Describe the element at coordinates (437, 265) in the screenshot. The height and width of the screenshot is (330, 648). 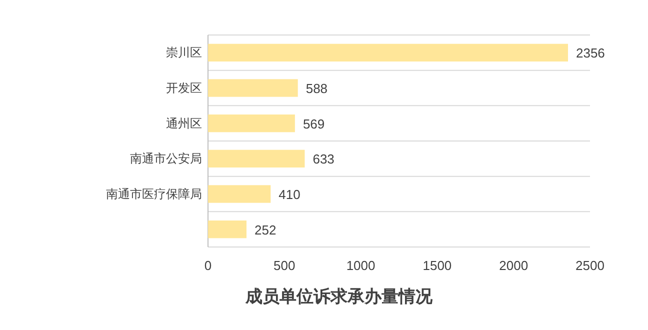
I see `x-tick-label: 1500` at that location.